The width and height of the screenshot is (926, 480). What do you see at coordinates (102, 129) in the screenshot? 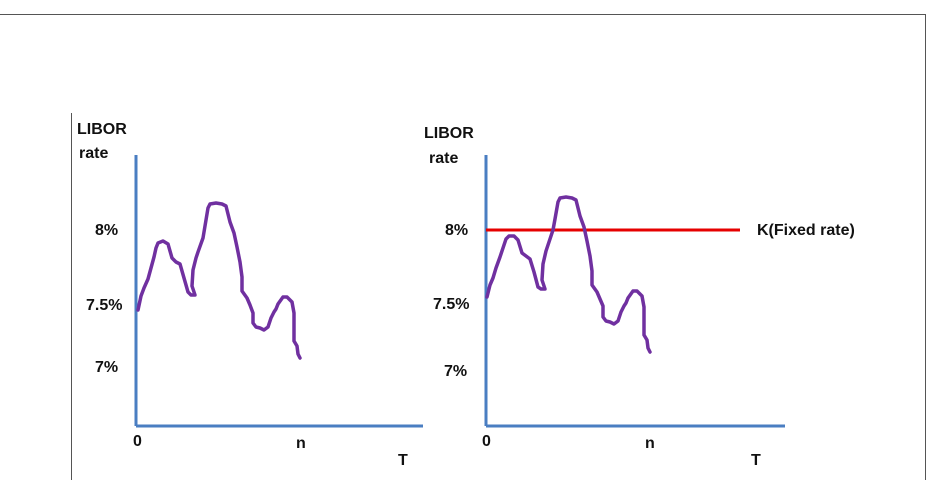
I see `left-ylabel-line1: LIBOR` at bounding box center [102, 129].